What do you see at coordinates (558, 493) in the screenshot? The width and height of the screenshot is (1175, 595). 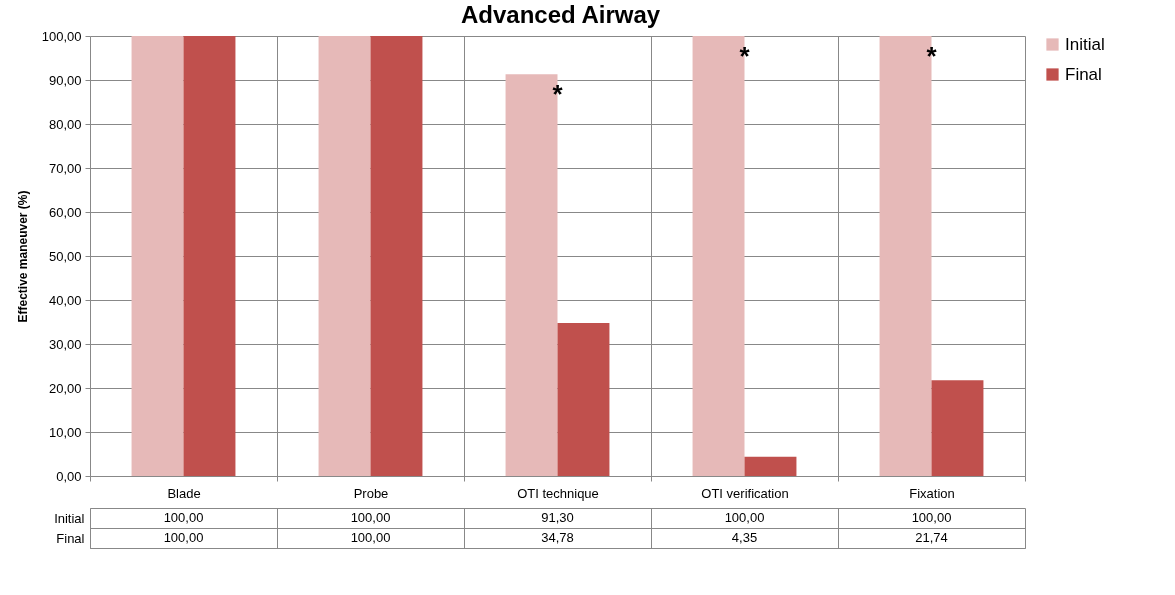 I see `x-tick-label: OTI technique` at bounding box center [558, 493].